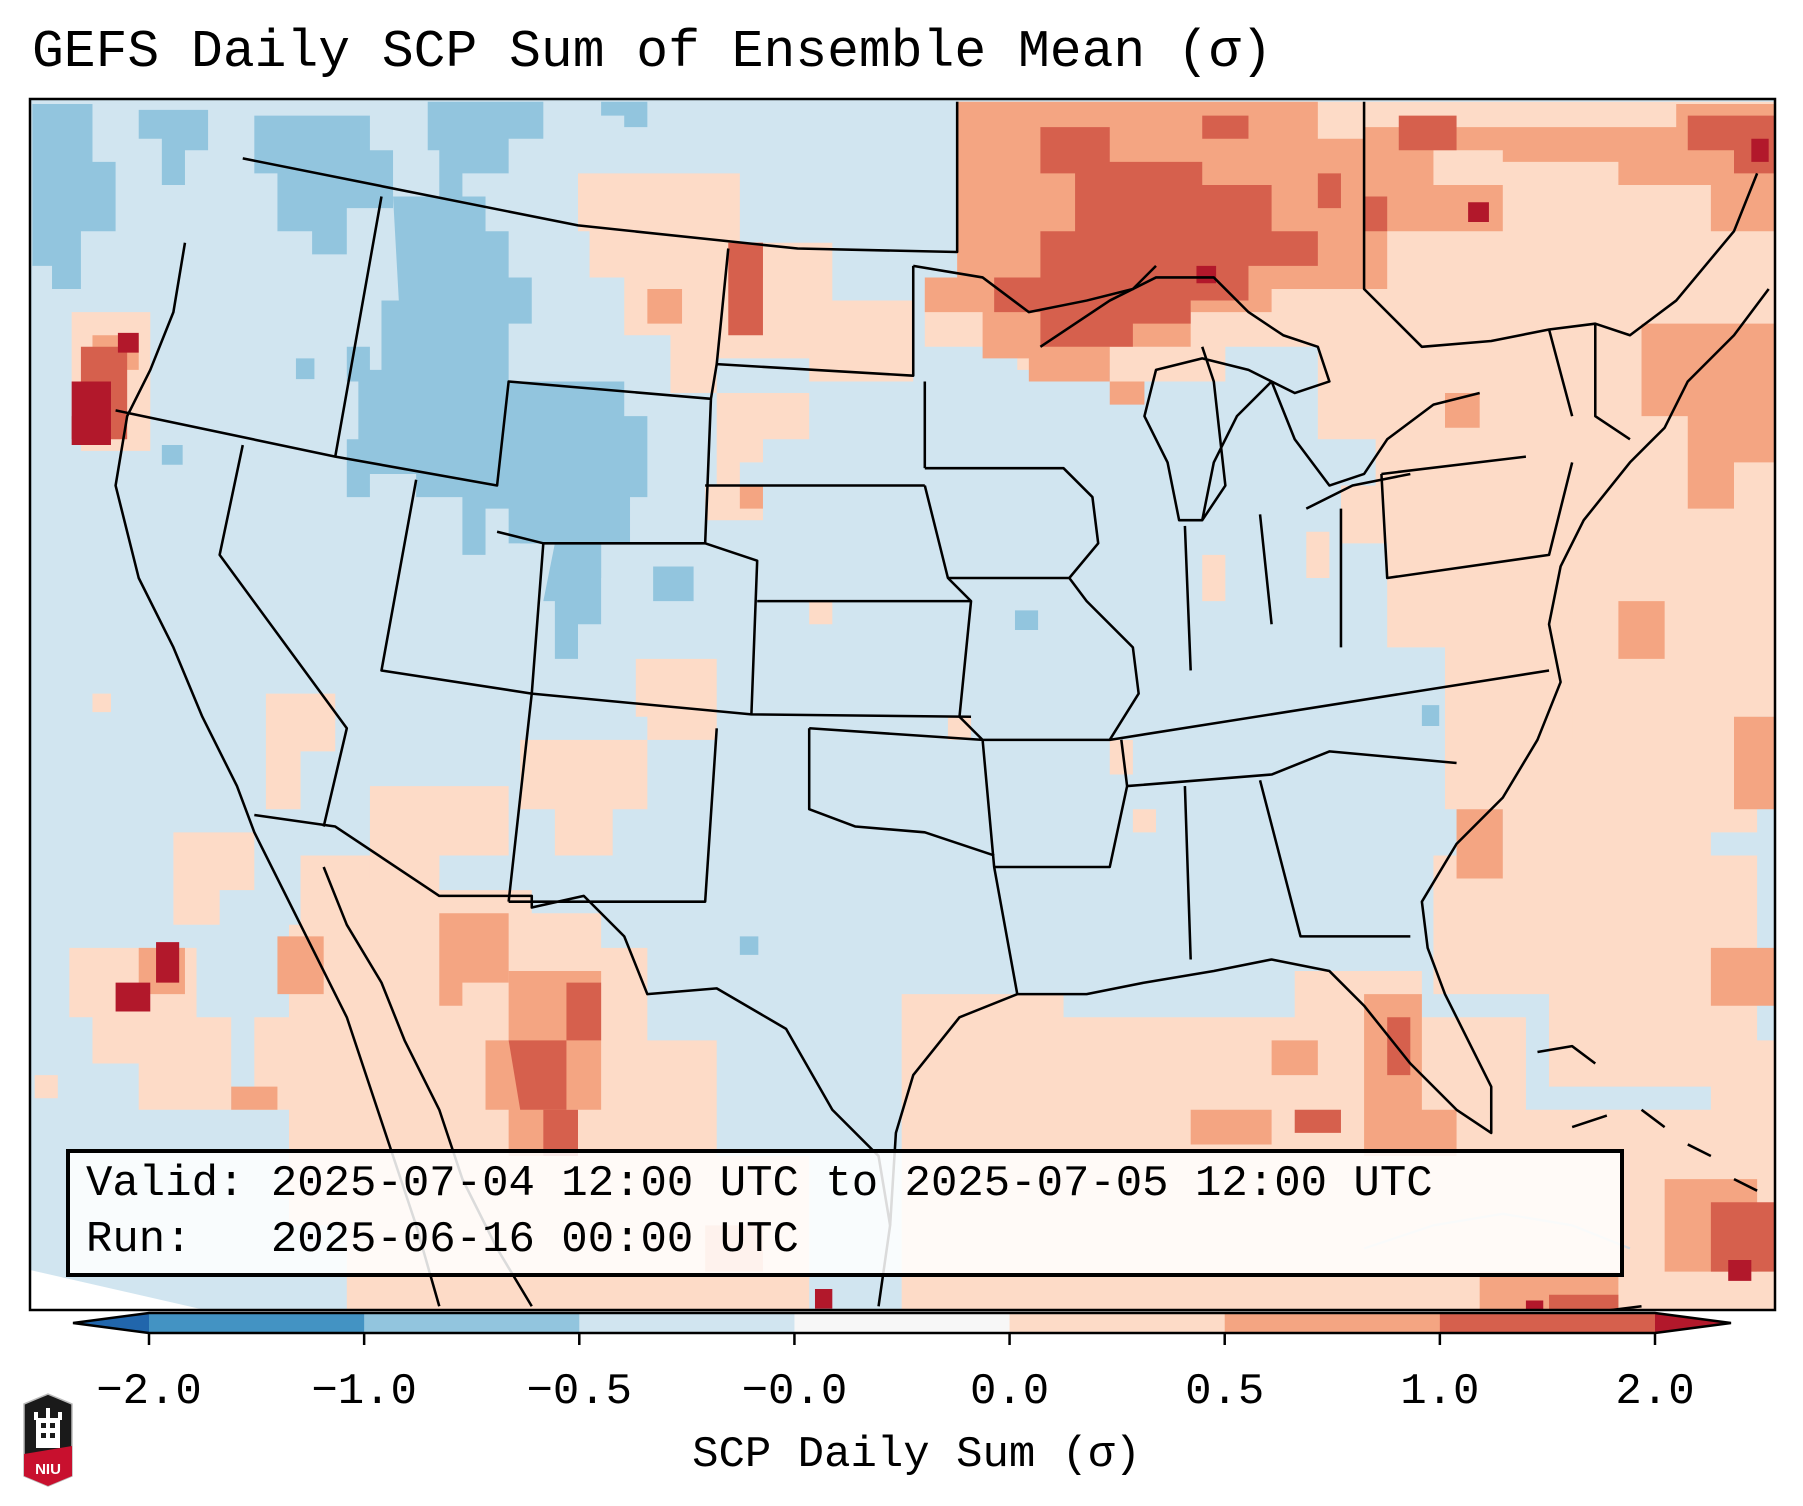 This screenshot has width=1803, height=1506. I want to click on colorbar-extend-over, so click(1693, 1323).